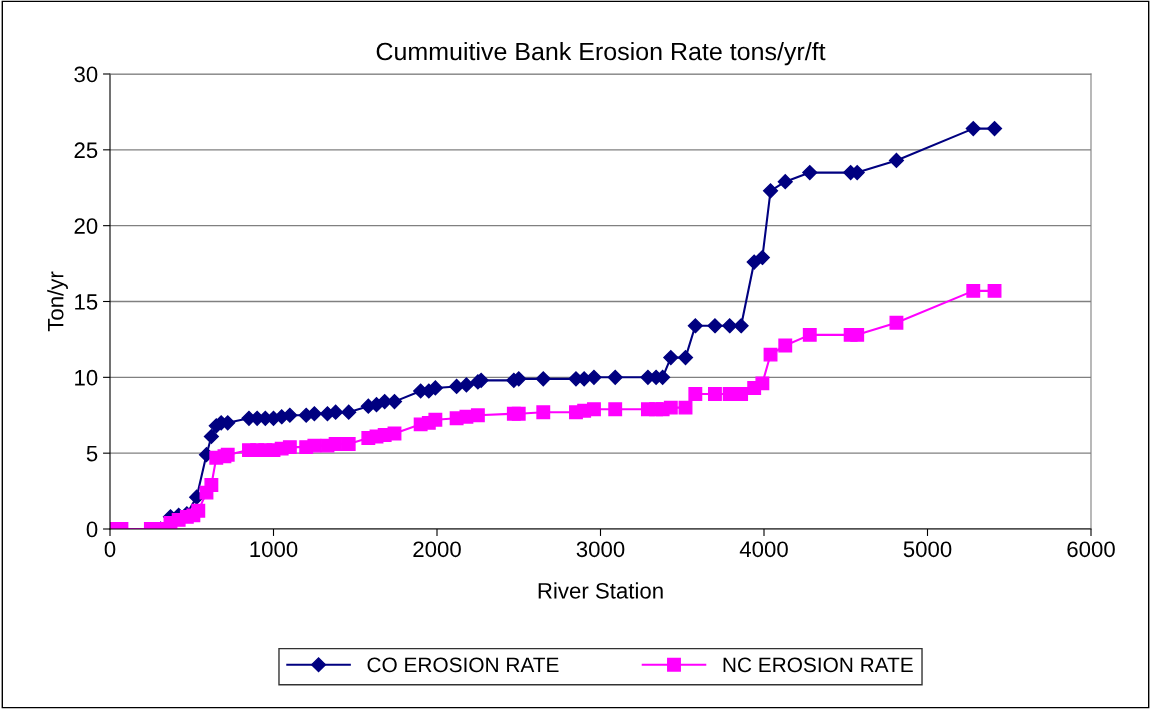 This screenshot has height=709, width=1151. I want to click on legend-label: CO EROSION RATE, so click(463, 665).